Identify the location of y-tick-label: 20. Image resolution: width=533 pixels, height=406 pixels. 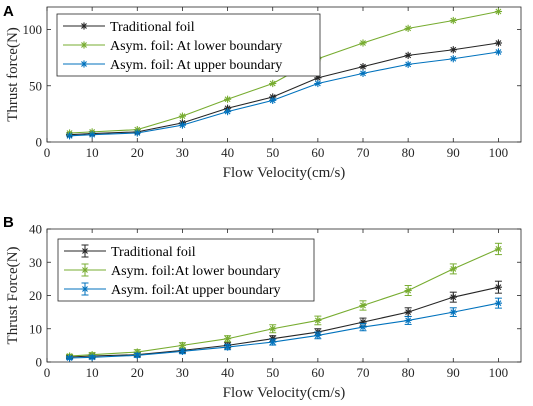
(35, 295).